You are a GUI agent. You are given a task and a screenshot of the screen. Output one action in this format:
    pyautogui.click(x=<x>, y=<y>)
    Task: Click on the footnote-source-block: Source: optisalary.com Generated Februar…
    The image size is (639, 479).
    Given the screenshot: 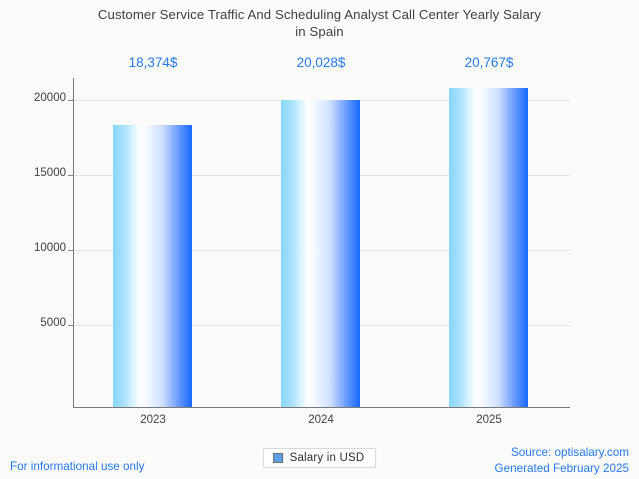 What is the action you would take?
    pyautogui.click(x=562, y=460)
    